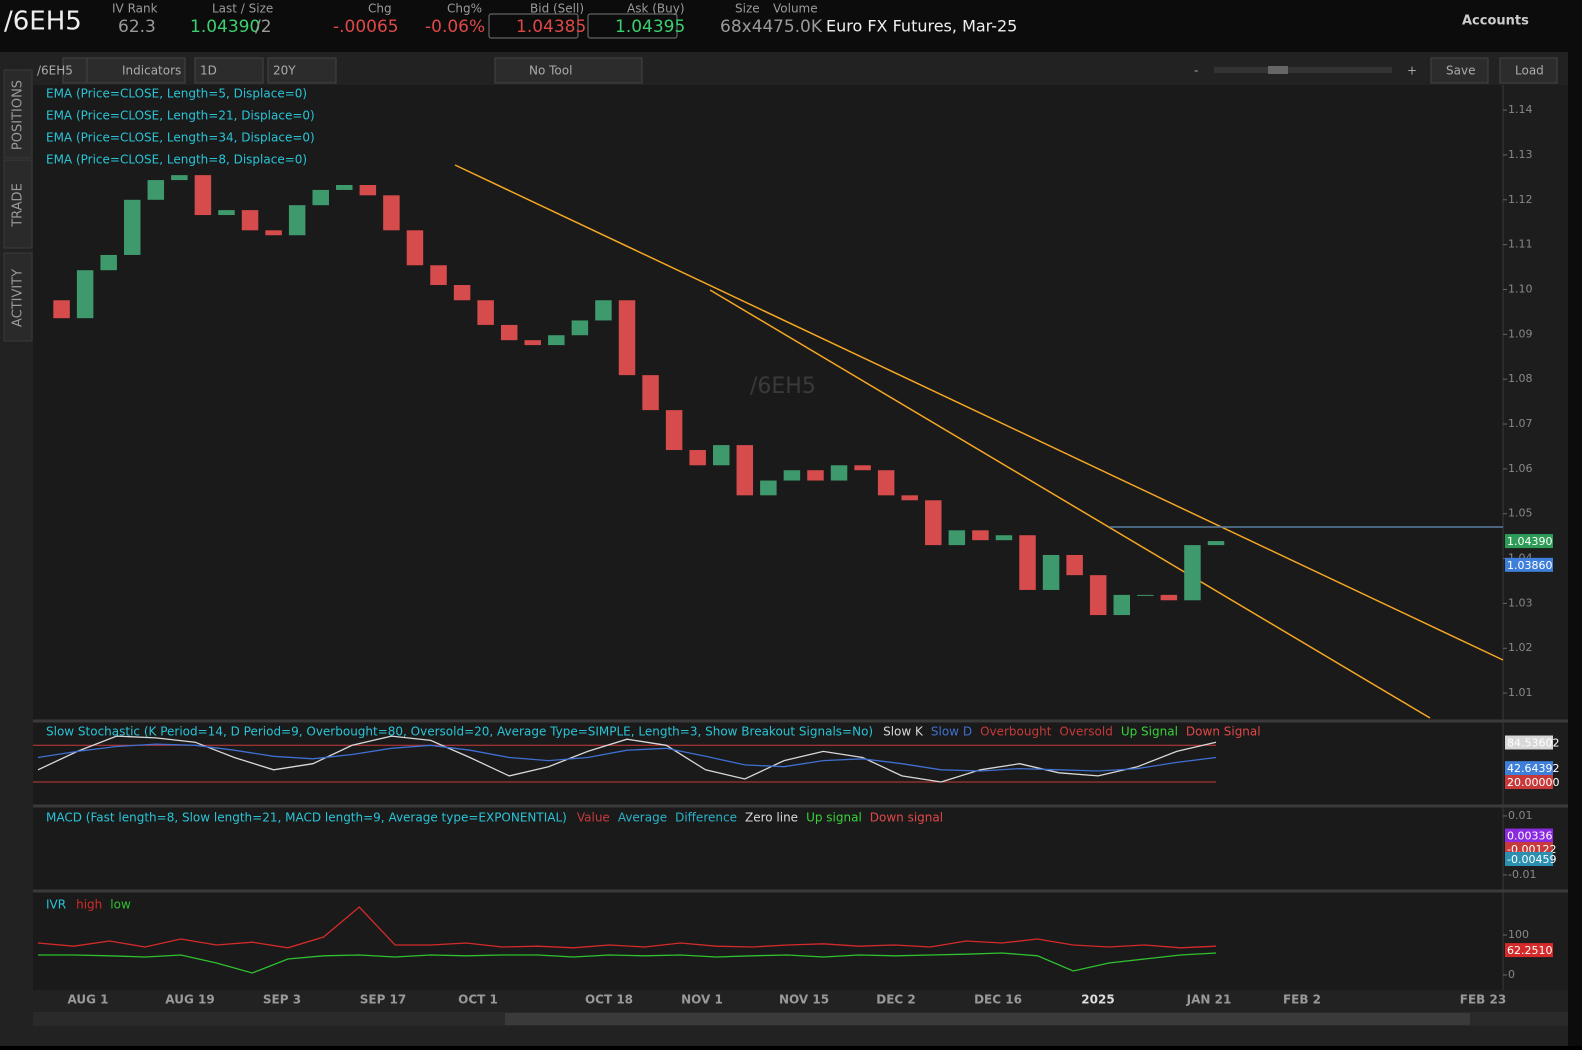 The image size is (1582, 1050). What do you see at coordinates (834, 818) in the screenshot?
I see `legend-entry: Up signal` at bounding box center [834, 818].